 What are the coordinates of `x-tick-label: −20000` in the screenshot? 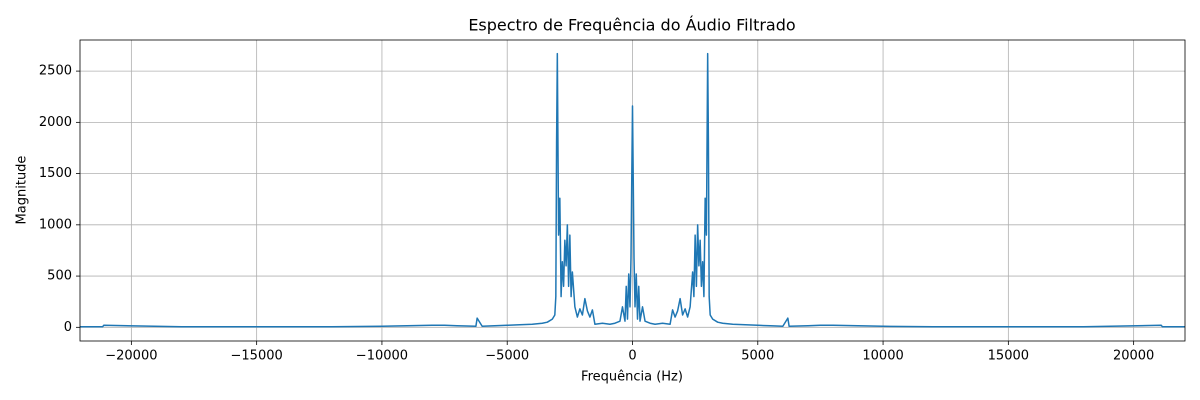 It's located at (131, 356).